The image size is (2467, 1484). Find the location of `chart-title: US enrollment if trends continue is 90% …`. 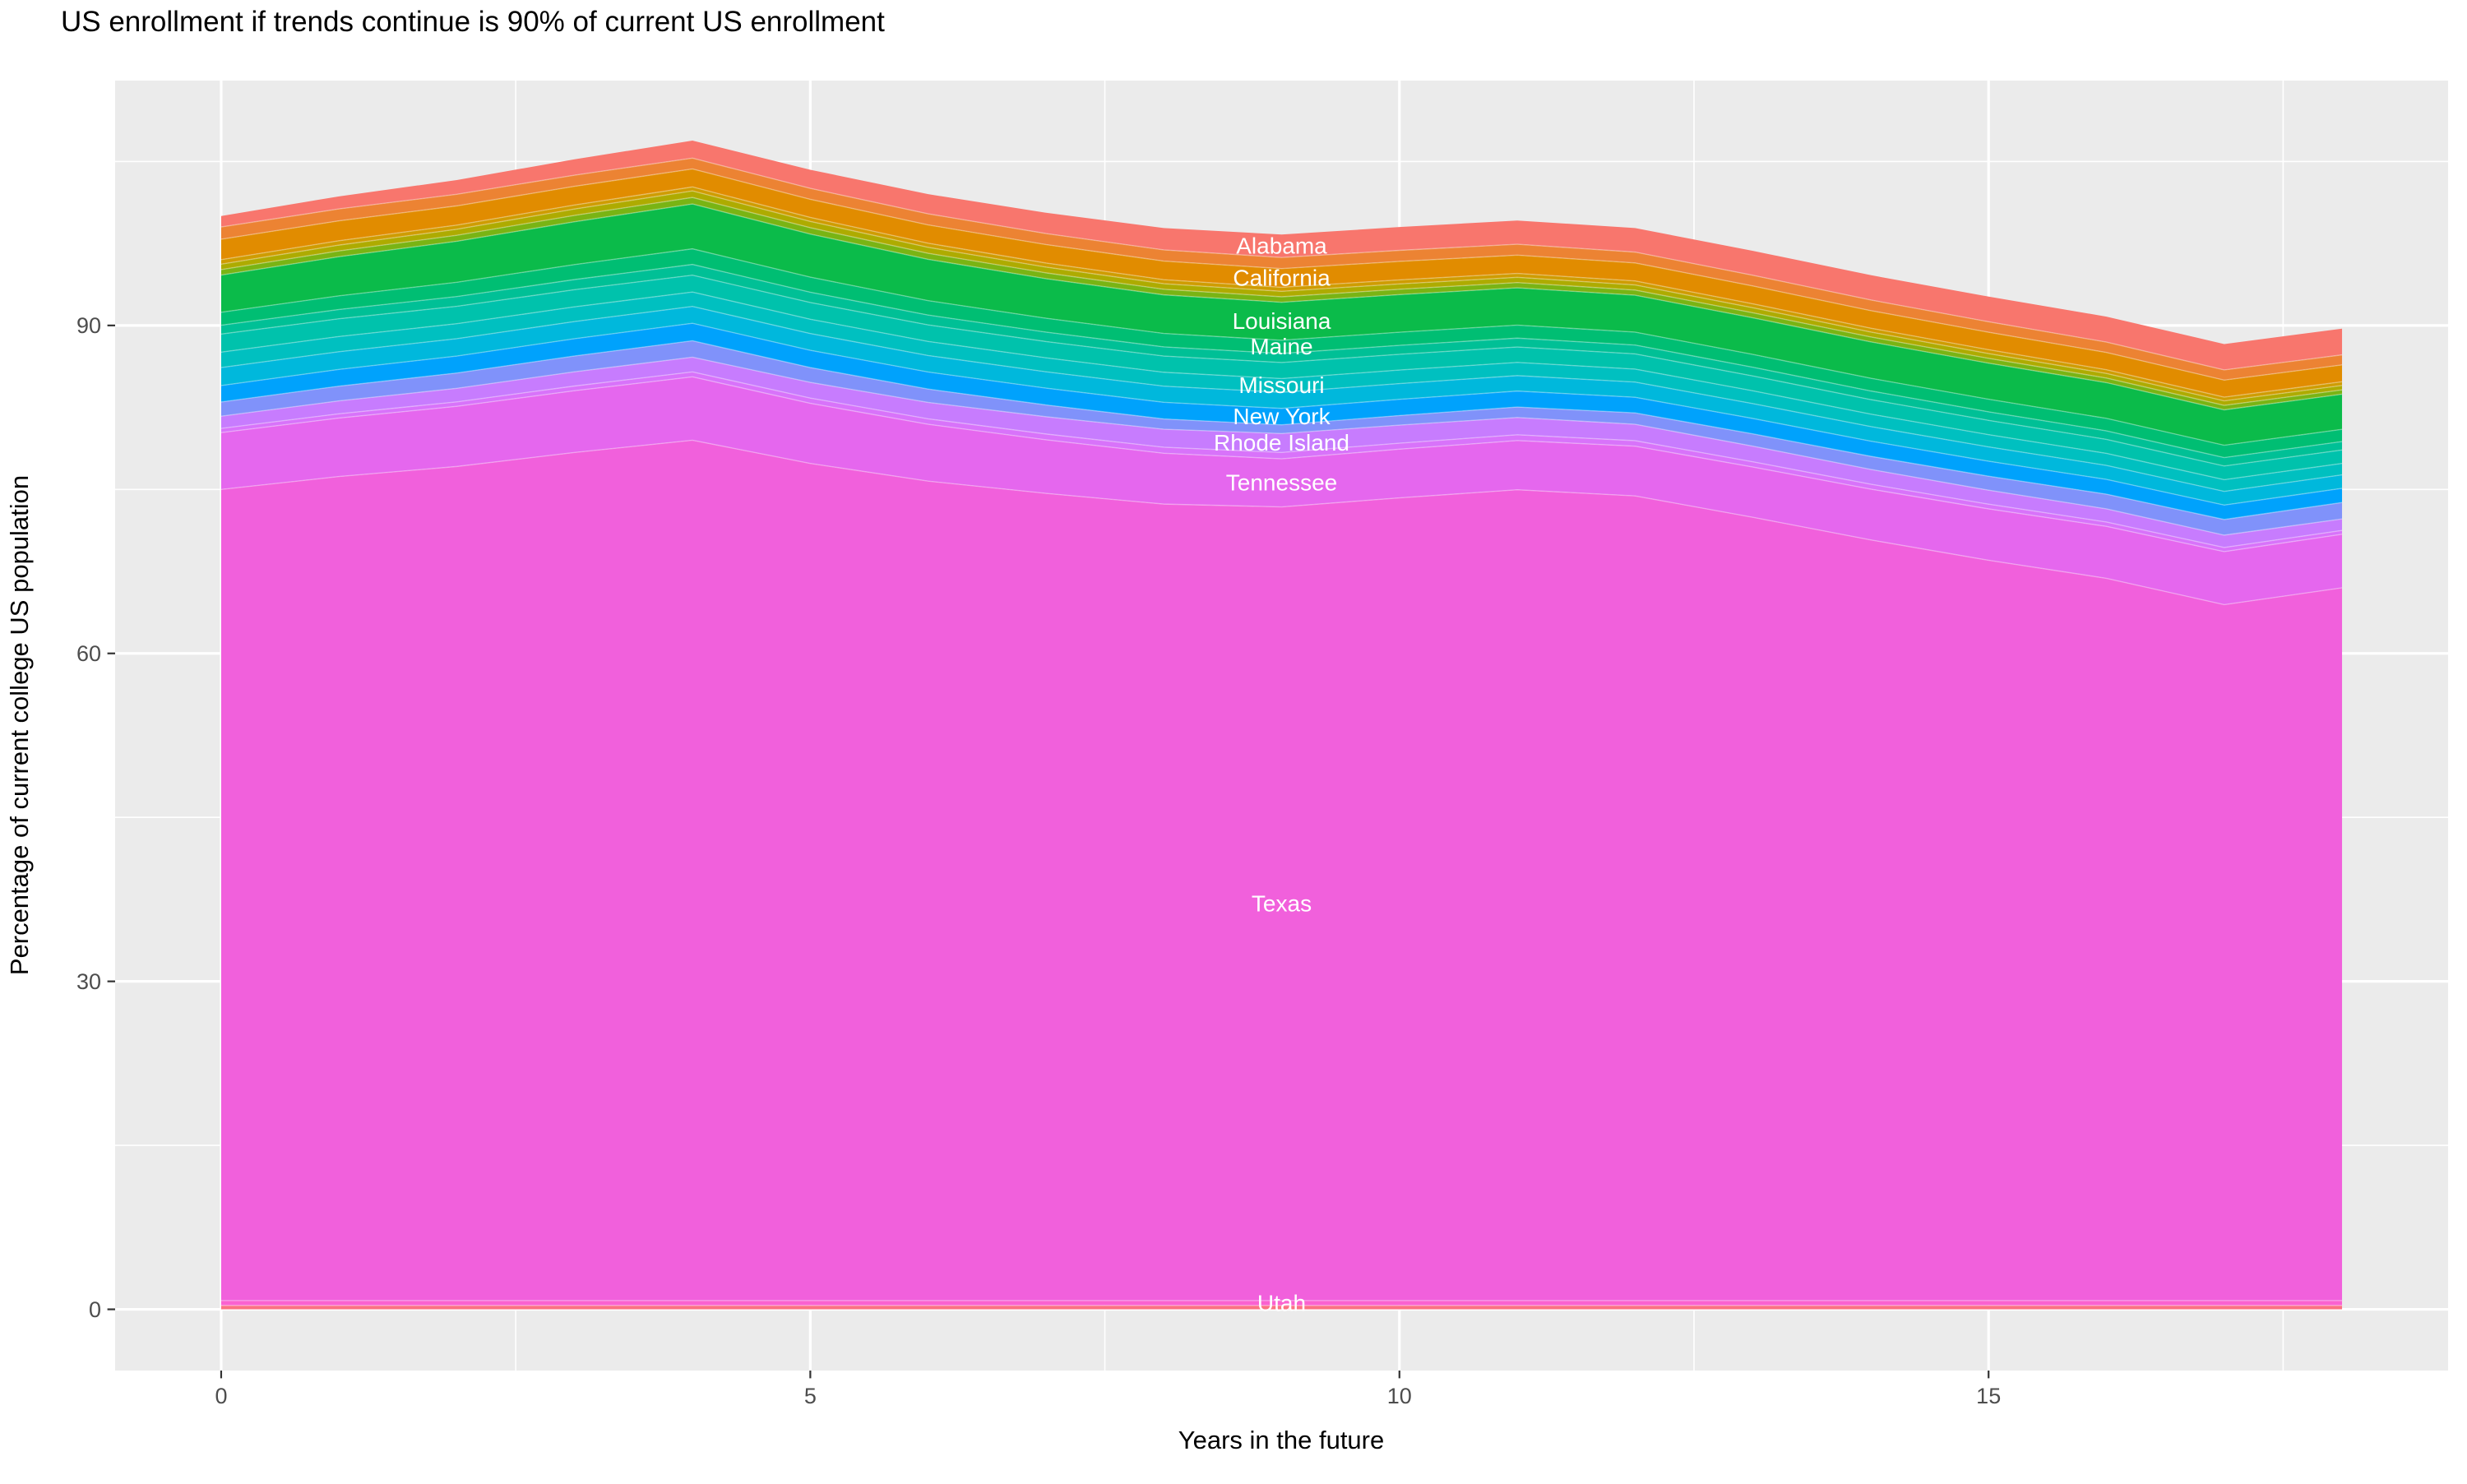

chart-title: US enrollment if trends continue is 90% … is located at coordinates (473, 22).